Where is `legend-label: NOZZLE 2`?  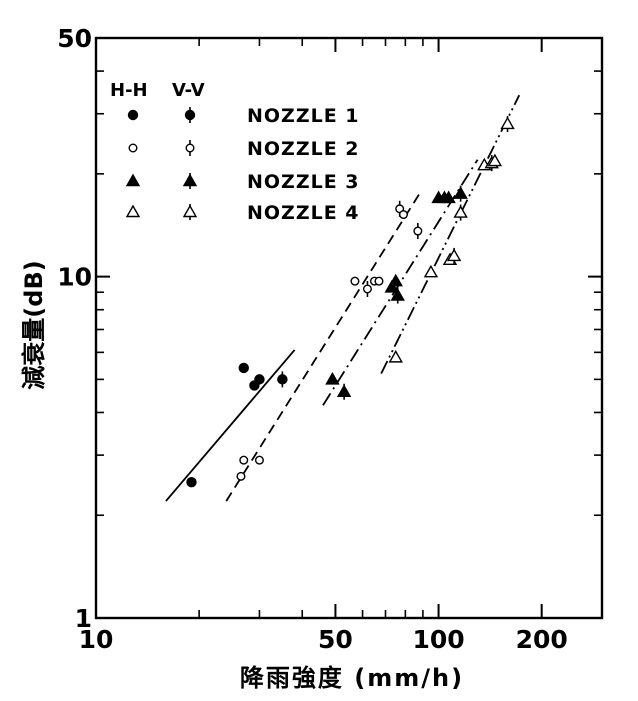 legend-label: NOZZLE 2 is located at coordinates (303, 149).